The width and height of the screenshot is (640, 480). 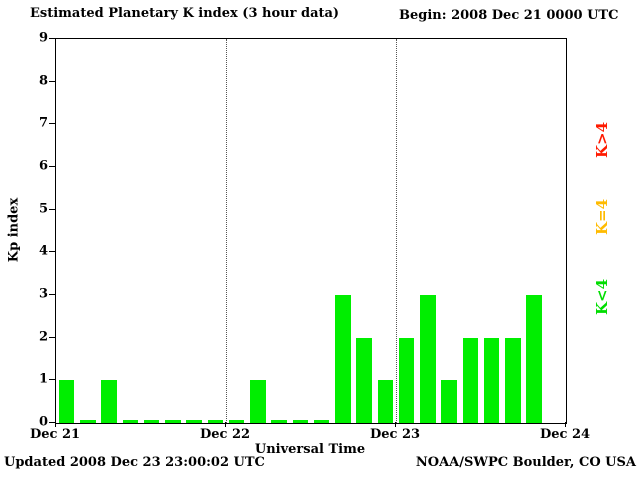 I want to click on y-tick-label: 8, so click(x=43, y=81).